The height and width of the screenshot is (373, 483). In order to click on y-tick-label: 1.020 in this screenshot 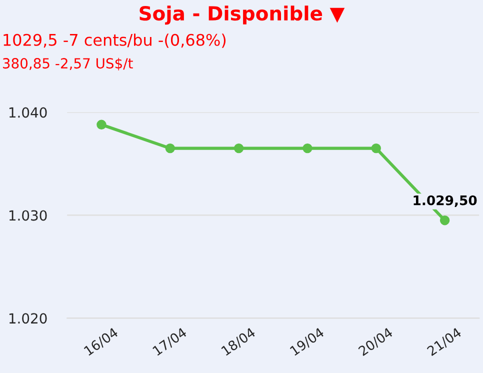, I will do `click(28, 318)`.